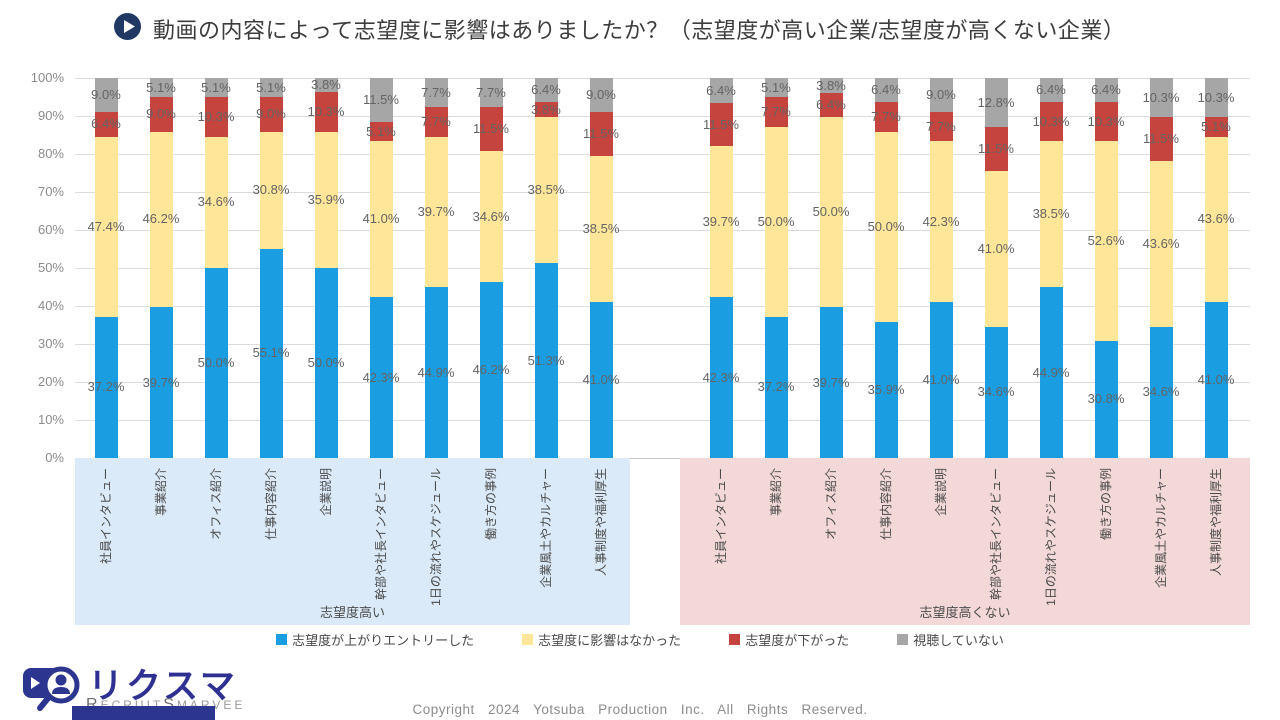  I want to click on play-icon, so click(127, 26).